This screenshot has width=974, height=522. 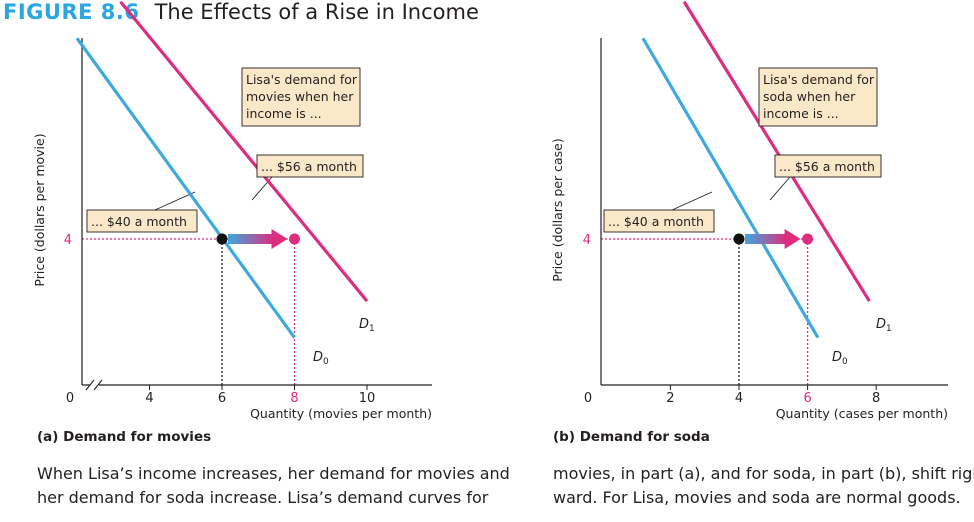 What do you see at coordinates (780, 188) in the screenshot?
I see `callout-connector-d1` at bounding box center [780, 188].